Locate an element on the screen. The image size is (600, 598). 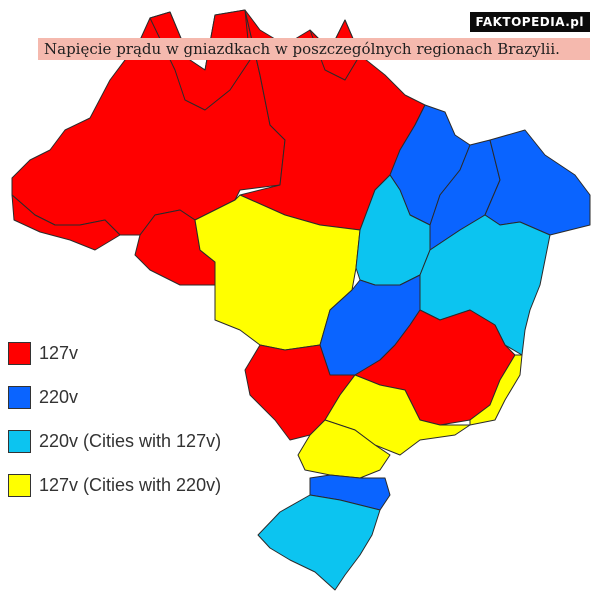
legend-item-220v: 220v is located at coordinates (114, 397).